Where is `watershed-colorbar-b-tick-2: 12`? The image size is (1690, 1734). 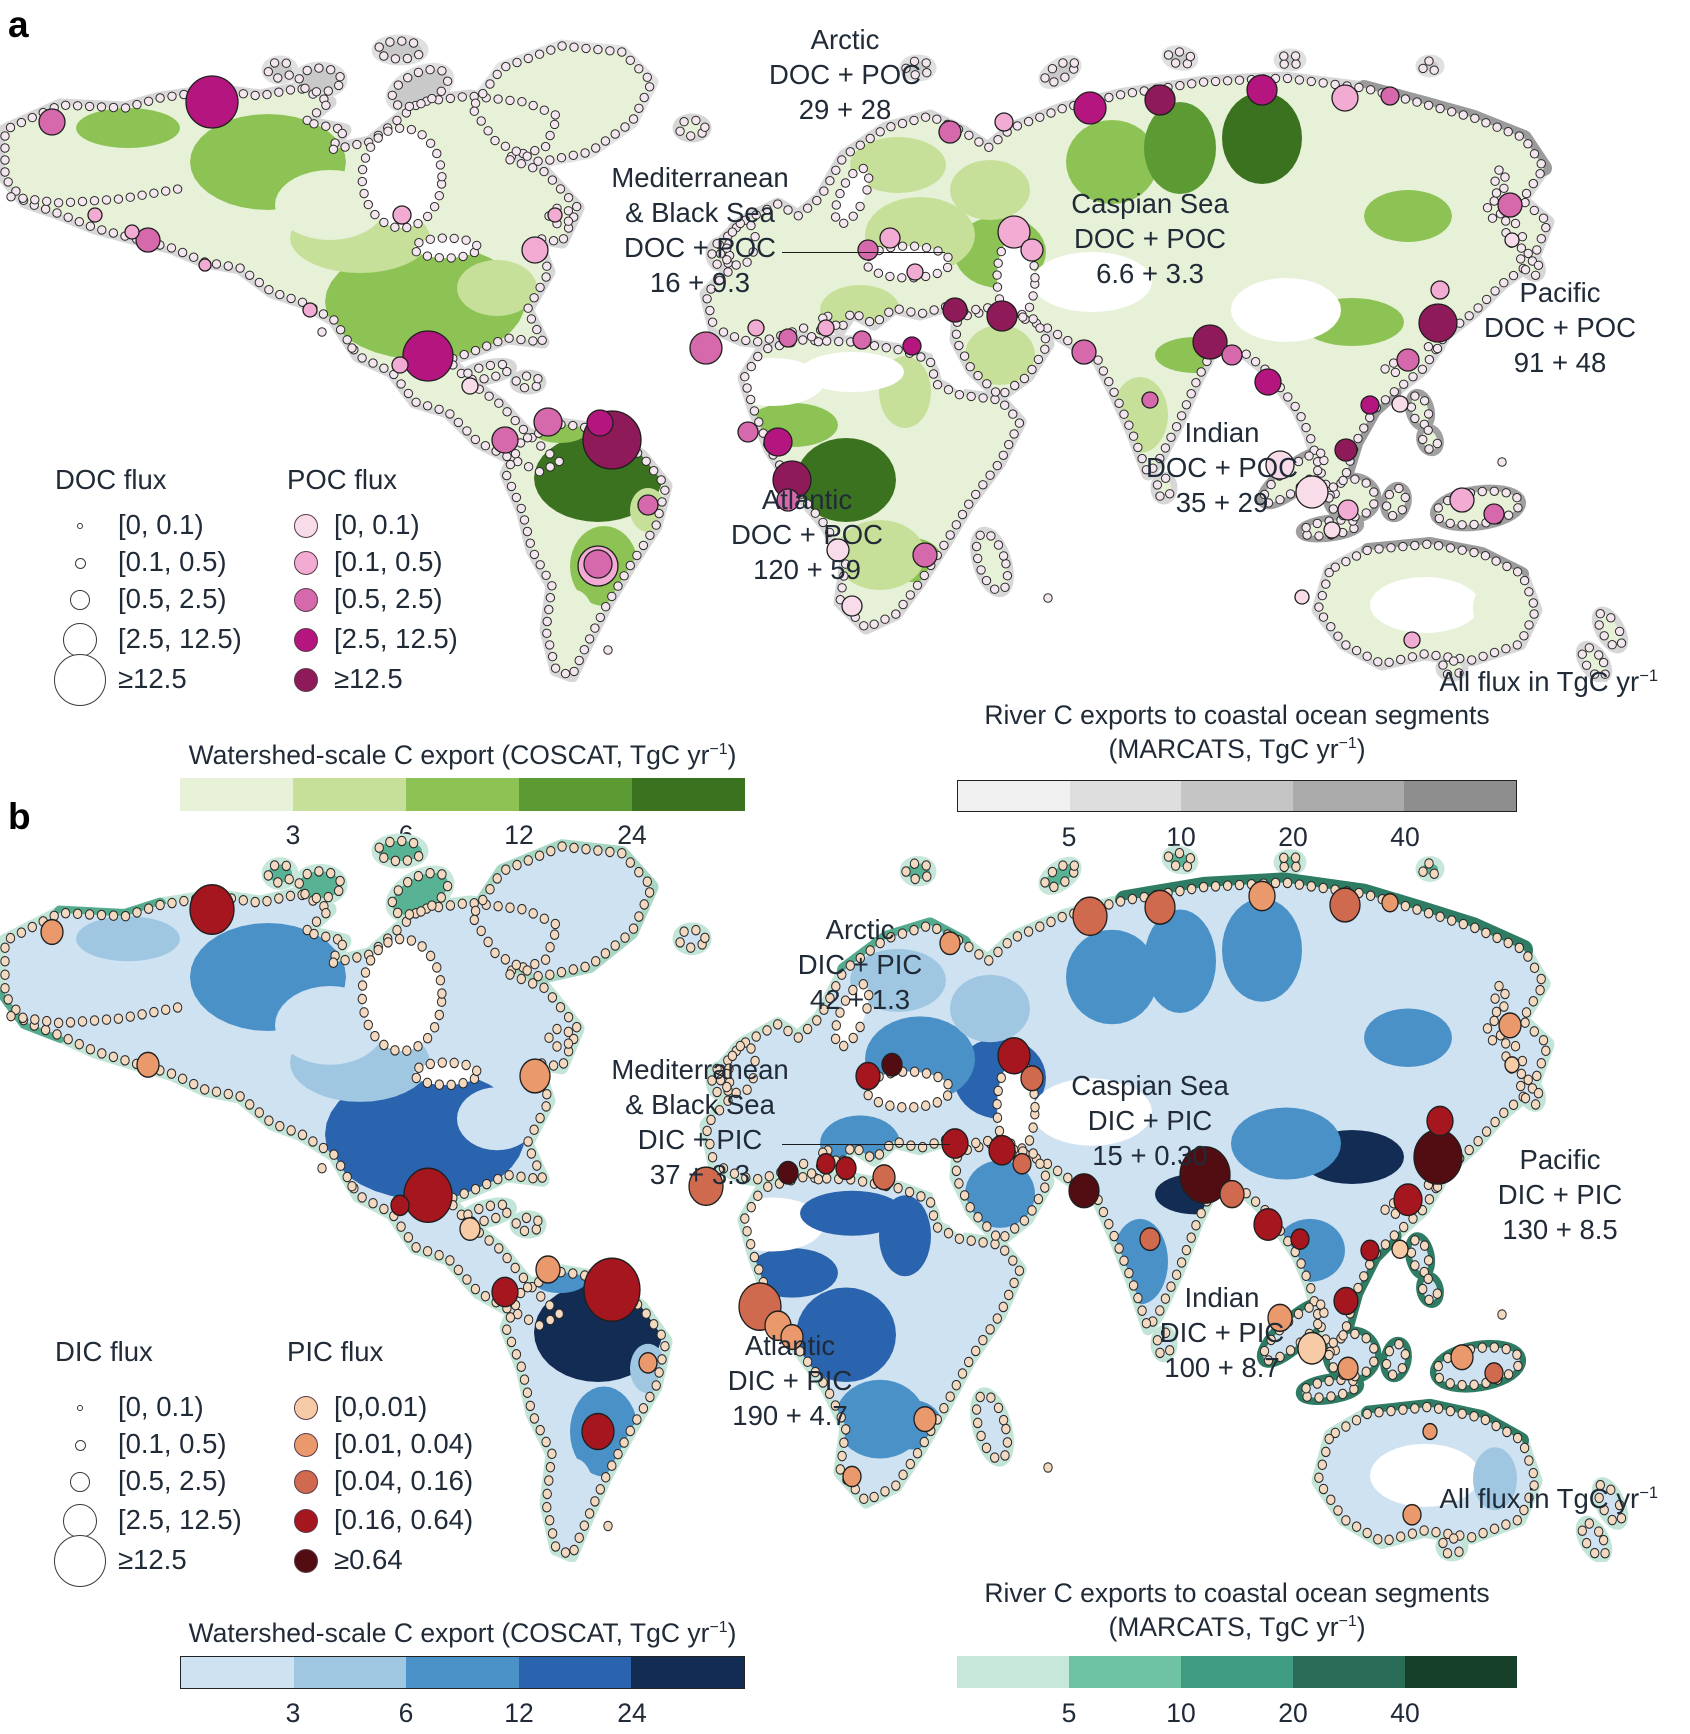 watershed-colorbar-b-tick-2: 12 is located at coordinates (519, 1713).